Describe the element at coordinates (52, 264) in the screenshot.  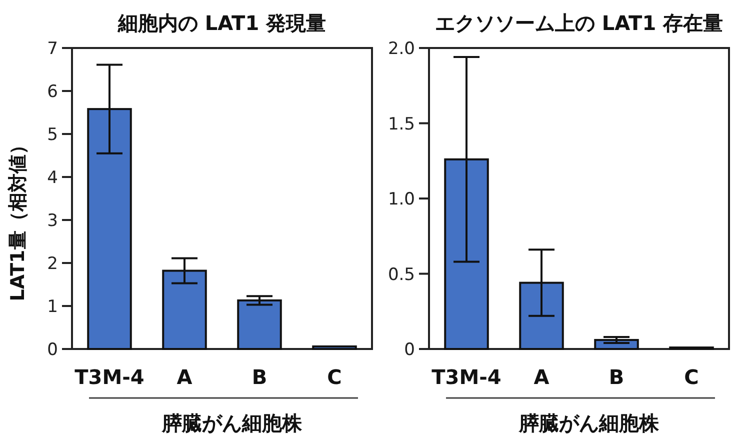
I see `y-tick-label: 2` at that location.